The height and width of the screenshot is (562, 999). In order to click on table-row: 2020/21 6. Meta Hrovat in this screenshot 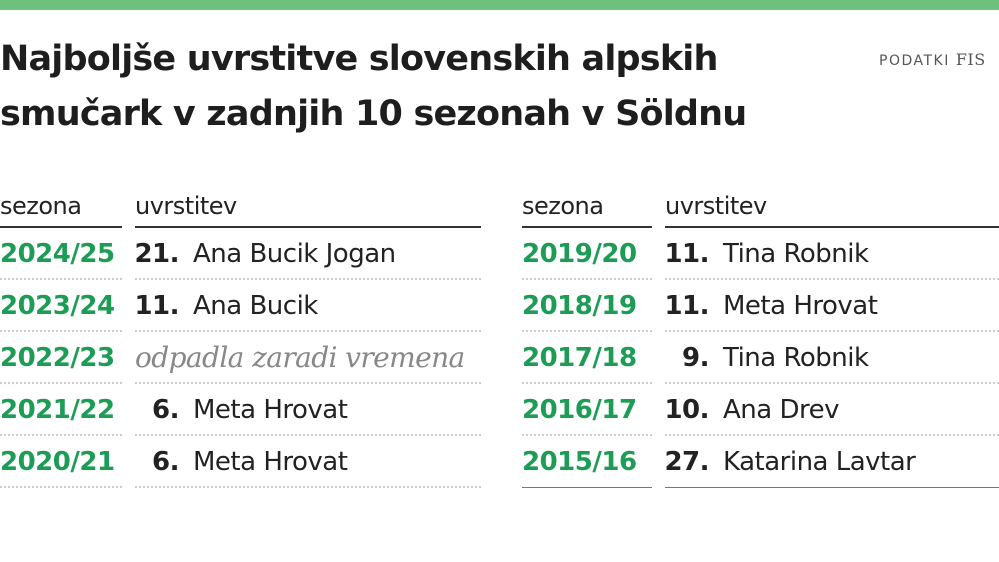, I will do `click(240, 462)`.